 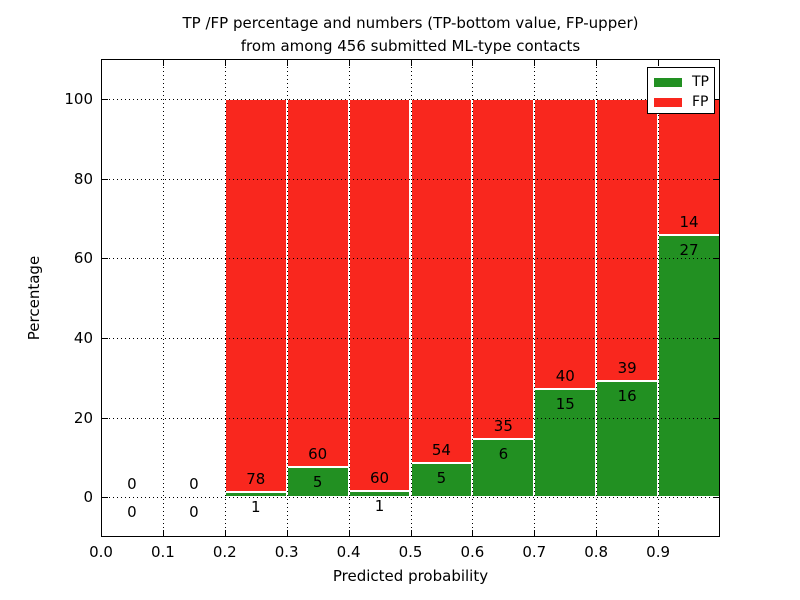 What do you see at coordinates (78, 98) in the screenshot?
I see `y-tick-label: 100` at bounding box center [78, 98].